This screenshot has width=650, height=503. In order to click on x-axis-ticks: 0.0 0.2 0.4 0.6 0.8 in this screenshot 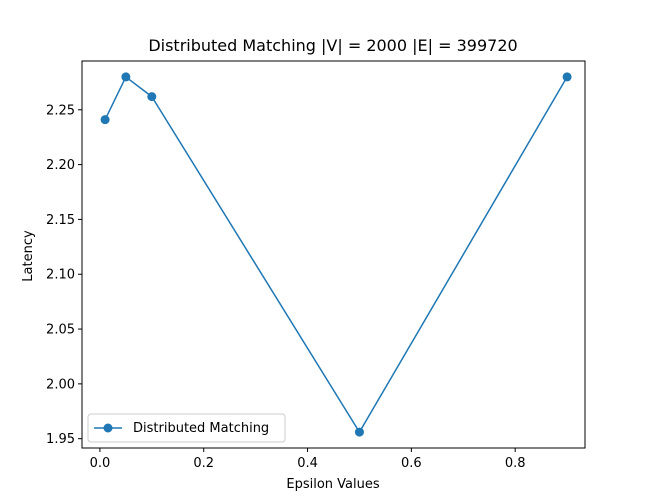, I will do `click(308, 459)`.